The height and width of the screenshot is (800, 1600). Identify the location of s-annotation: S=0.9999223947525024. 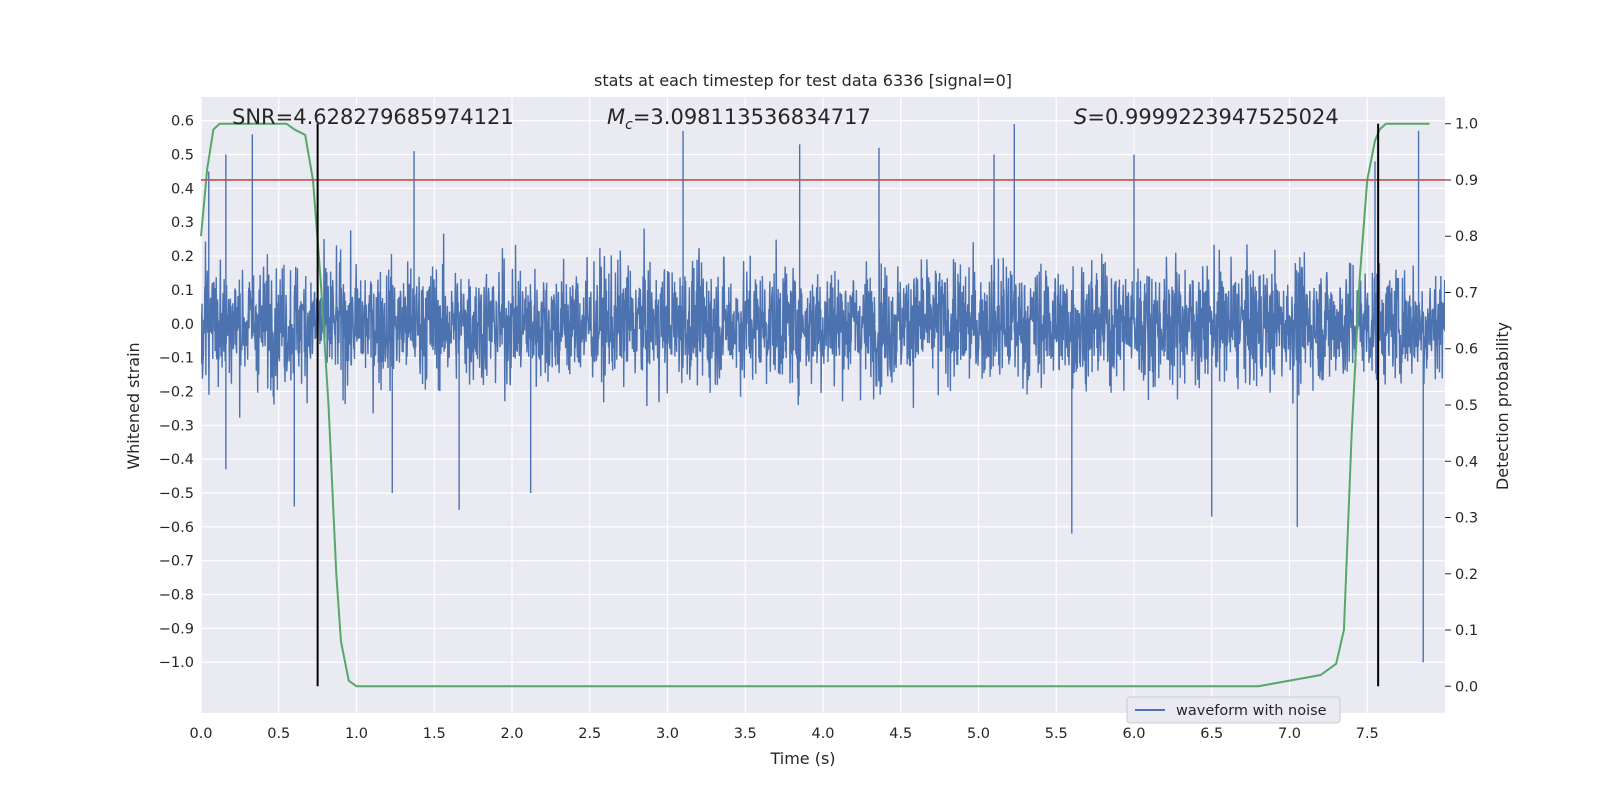
(1206, 117).